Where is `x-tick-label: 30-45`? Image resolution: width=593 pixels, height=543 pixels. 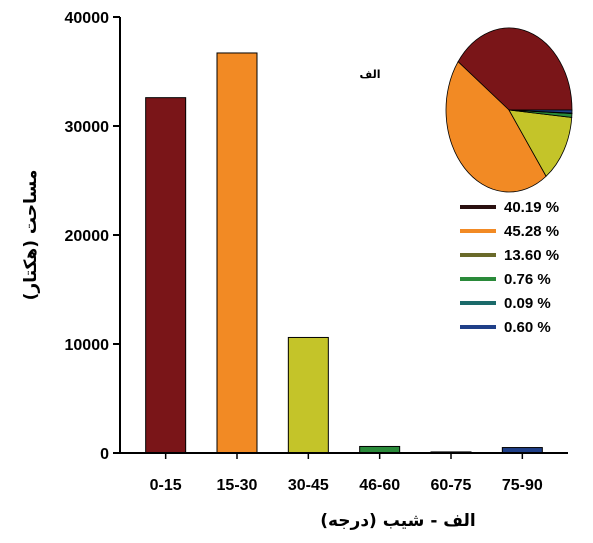 x-tick-label: 30-45 is located at coordinates (308, 485).